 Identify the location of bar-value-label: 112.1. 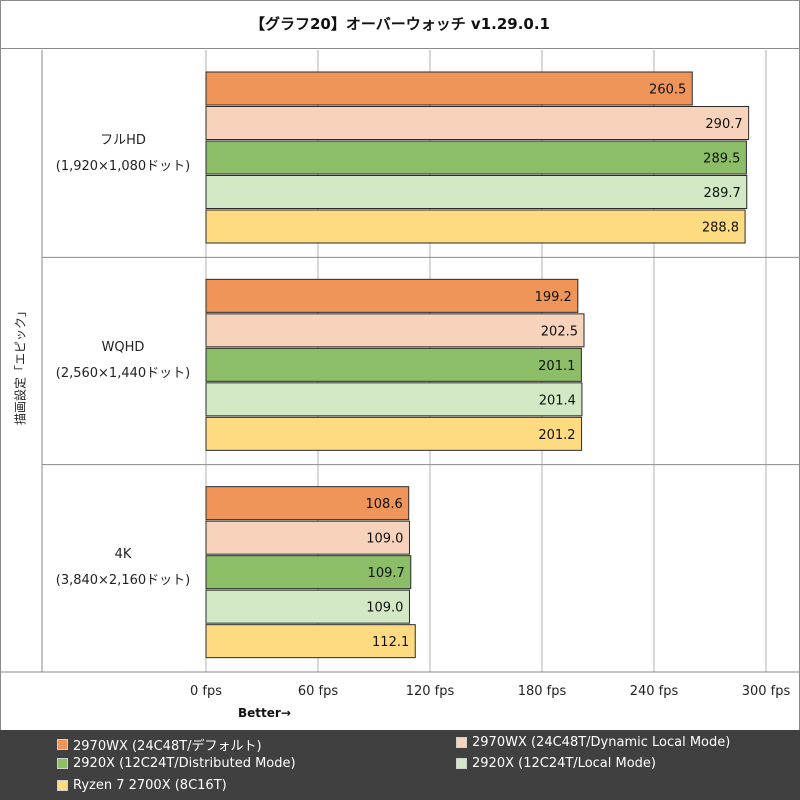
(390, 642).